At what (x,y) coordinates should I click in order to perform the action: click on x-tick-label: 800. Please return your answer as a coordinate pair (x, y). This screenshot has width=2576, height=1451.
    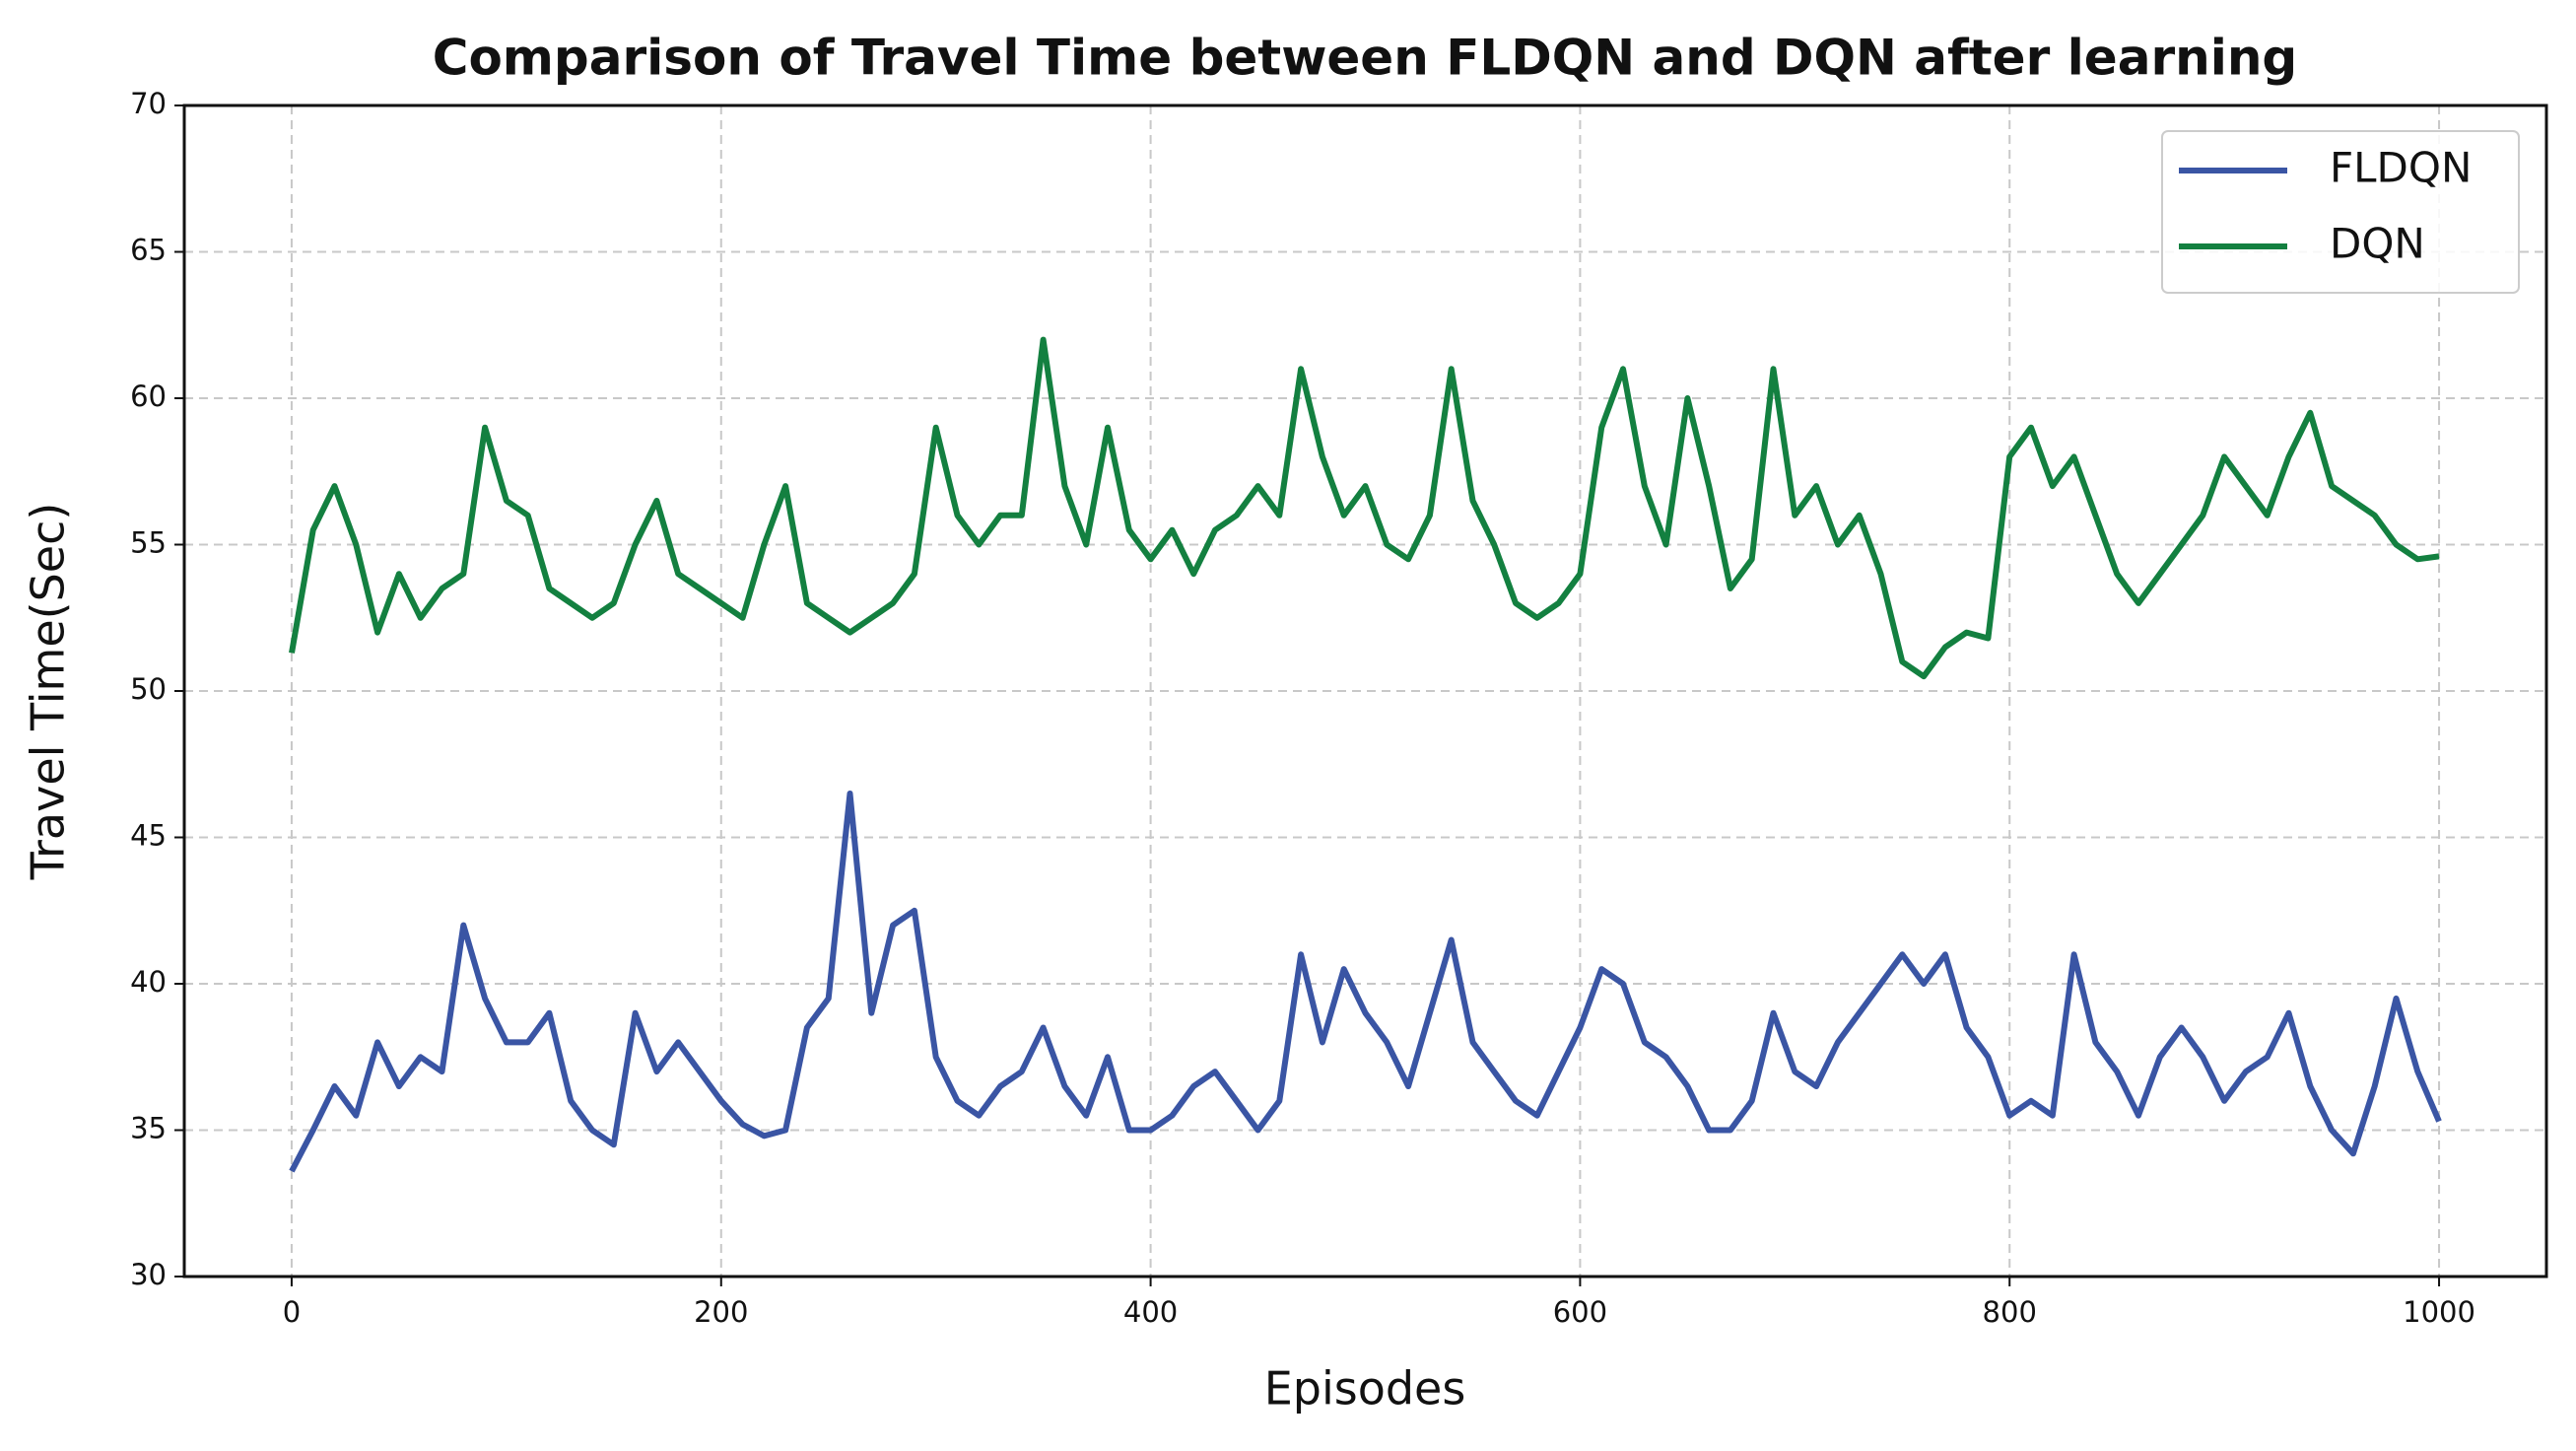
    Looking at the image, I should click on (2010, 1312).